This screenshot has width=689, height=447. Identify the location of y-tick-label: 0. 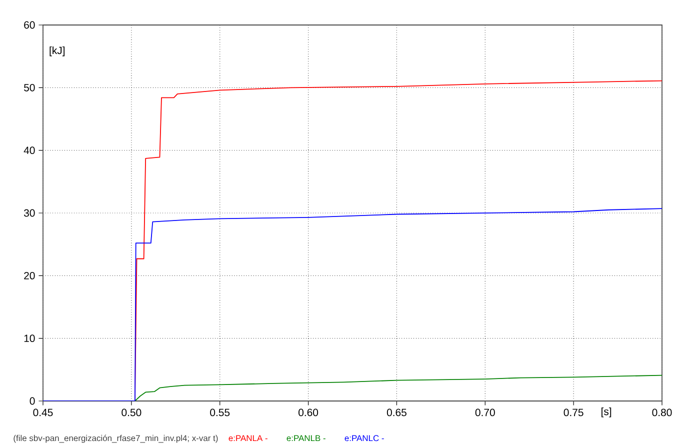
(32, 401).